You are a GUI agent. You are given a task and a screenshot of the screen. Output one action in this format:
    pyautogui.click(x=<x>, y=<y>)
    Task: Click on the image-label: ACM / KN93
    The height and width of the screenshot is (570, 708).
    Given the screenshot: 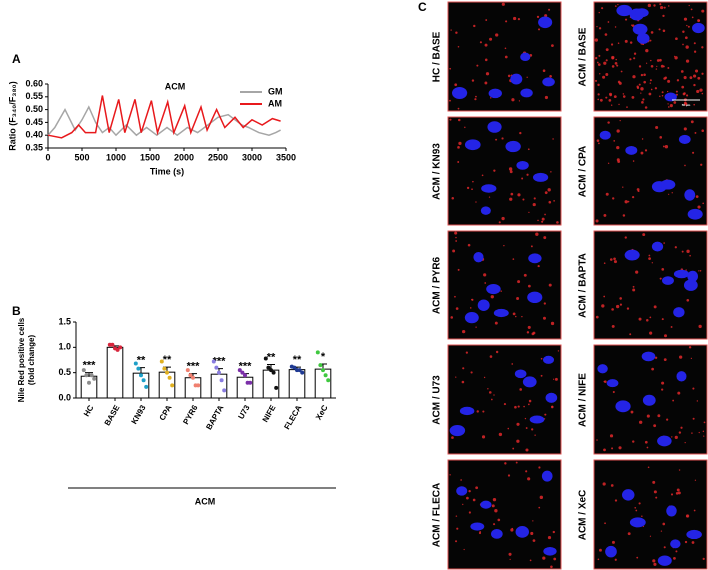 What is the action you would take?
    pyautogui.click(x=437, y=171)
    